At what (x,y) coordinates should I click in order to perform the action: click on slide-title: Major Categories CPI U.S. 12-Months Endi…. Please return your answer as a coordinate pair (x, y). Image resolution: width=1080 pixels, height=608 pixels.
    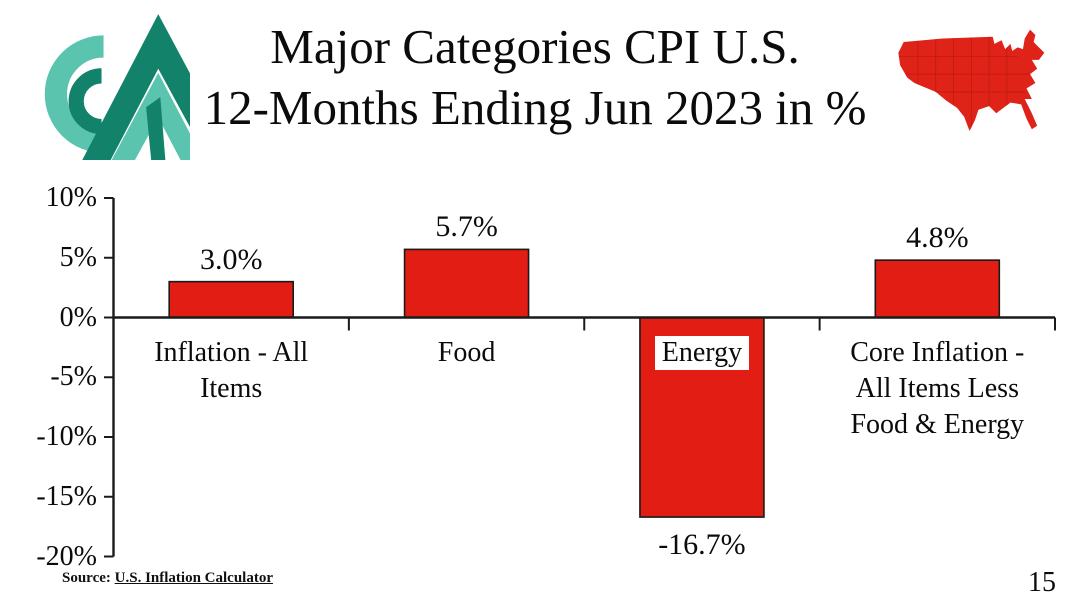
    Looking at the image, I should click on (535, 77).